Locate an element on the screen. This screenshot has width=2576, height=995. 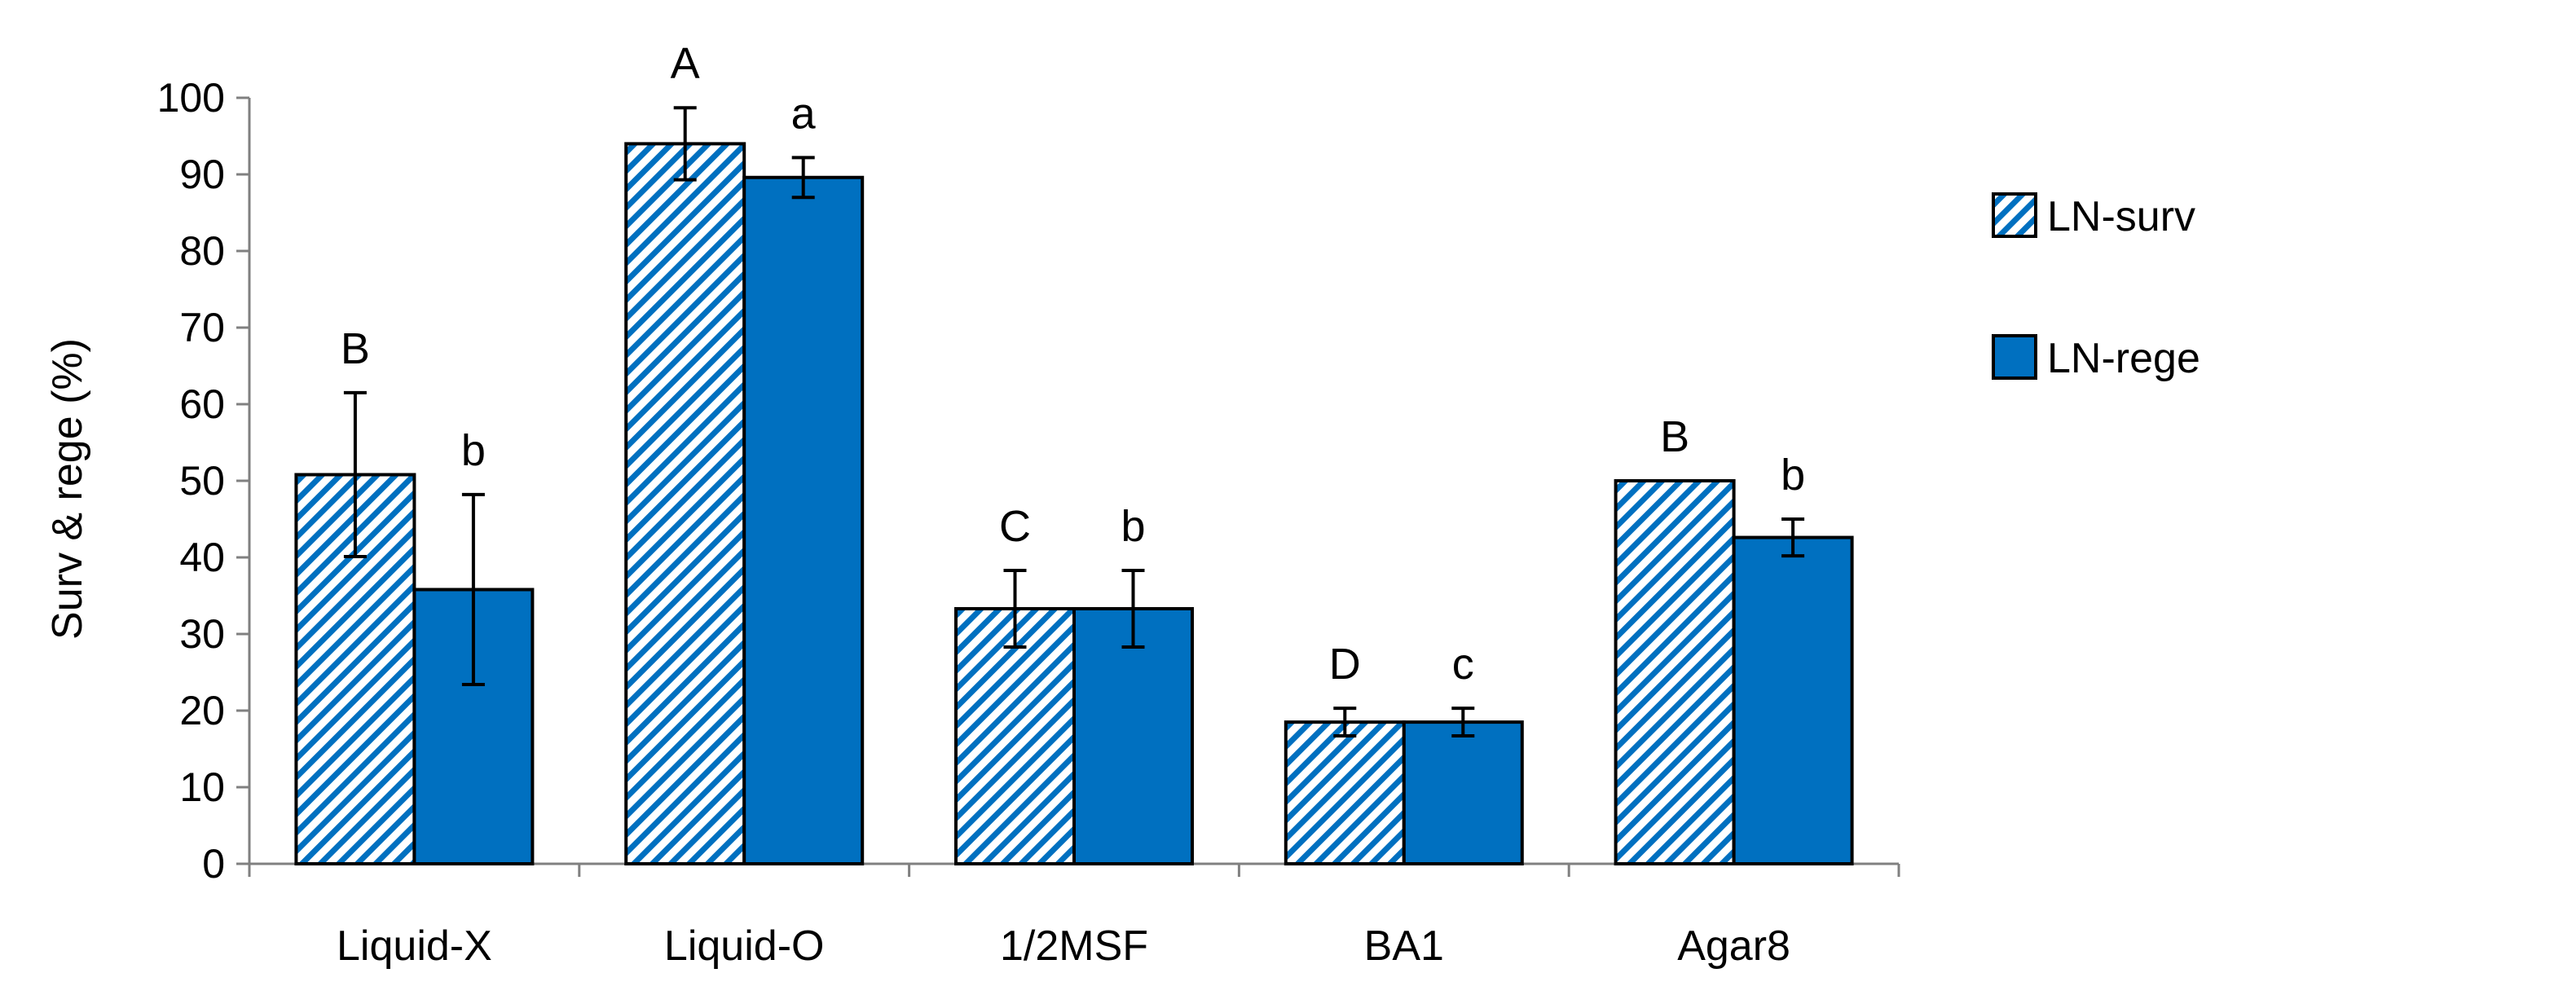
legend: LN-surv LN-rege is located at coordinates (2096, 287).